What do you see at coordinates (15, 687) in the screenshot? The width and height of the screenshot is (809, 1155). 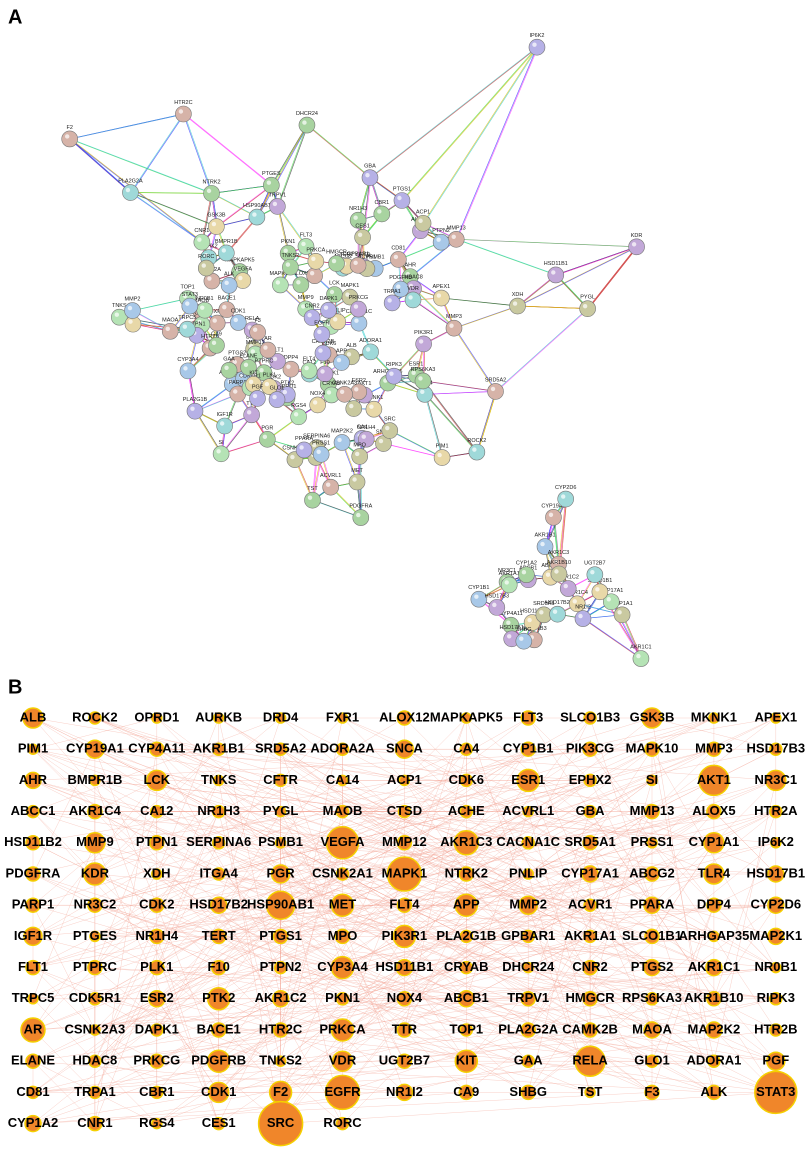 I see `panel-label: B` at bounding box center [15, 687].